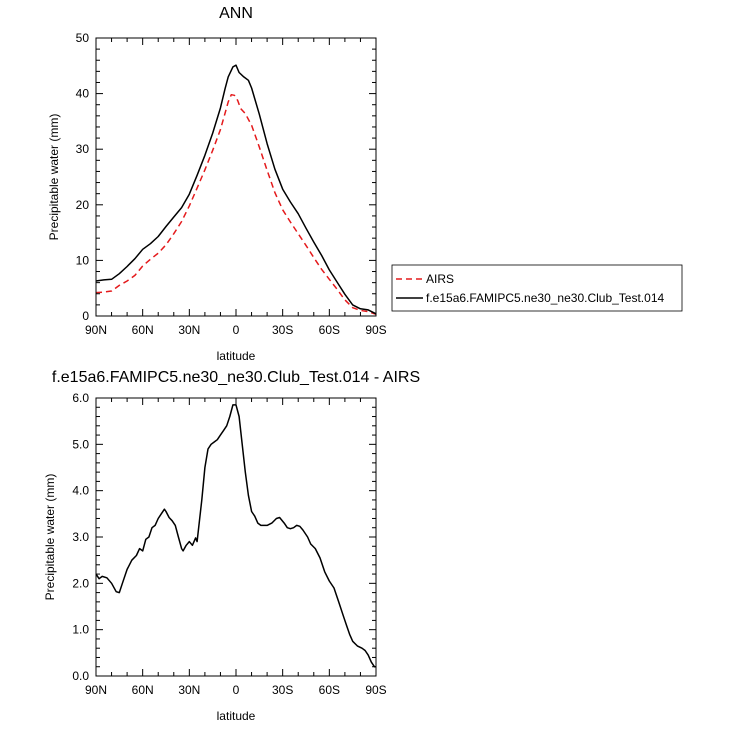  What do you see at coordinates (80, 537) in the screenshot?
I see `y-tick-label: 3.0` at bounding box center [80, 537].